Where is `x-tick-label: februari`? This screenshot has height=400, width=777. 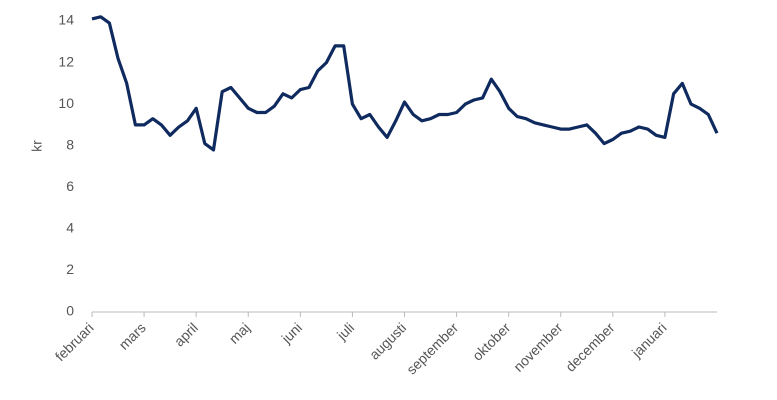
x-tick-label: februari is located at coordinates (74, 341).